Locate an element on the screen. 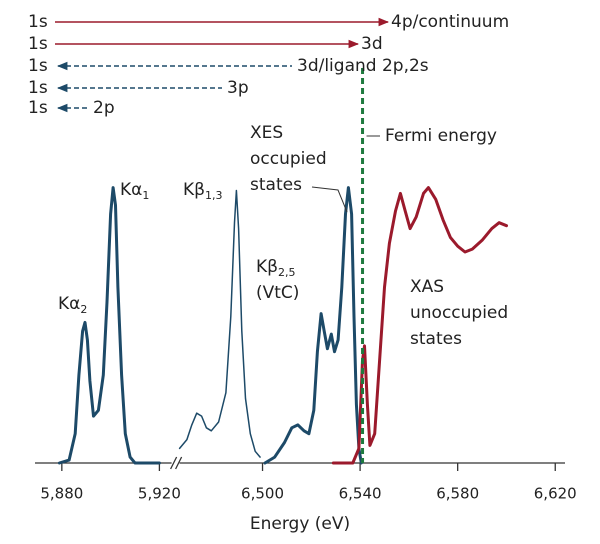  annotation-text: occupied is located at coordinates (288, 159).